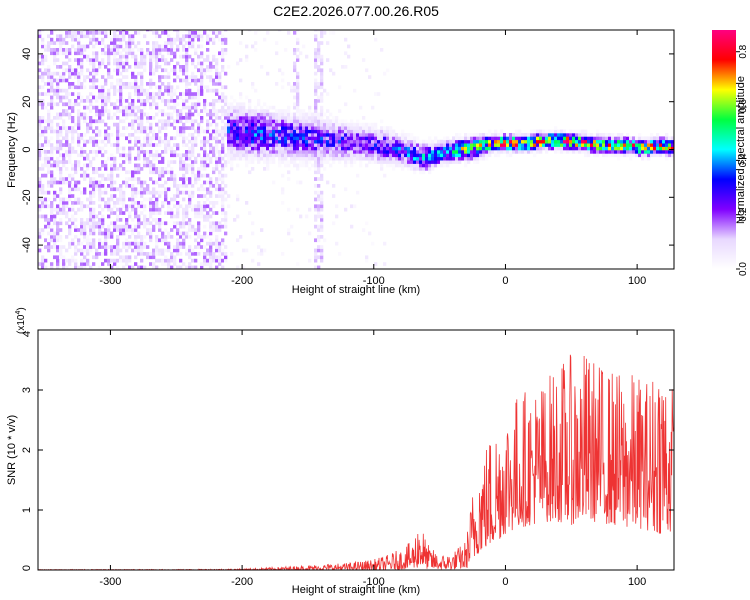 Image resolution: width=750 pixels, height=600 pixels. What do you see at coordinates (242, 281) in the screenshot?
I see `spectrogram-x-tick-label: -200` at bounding box center [242, 281].